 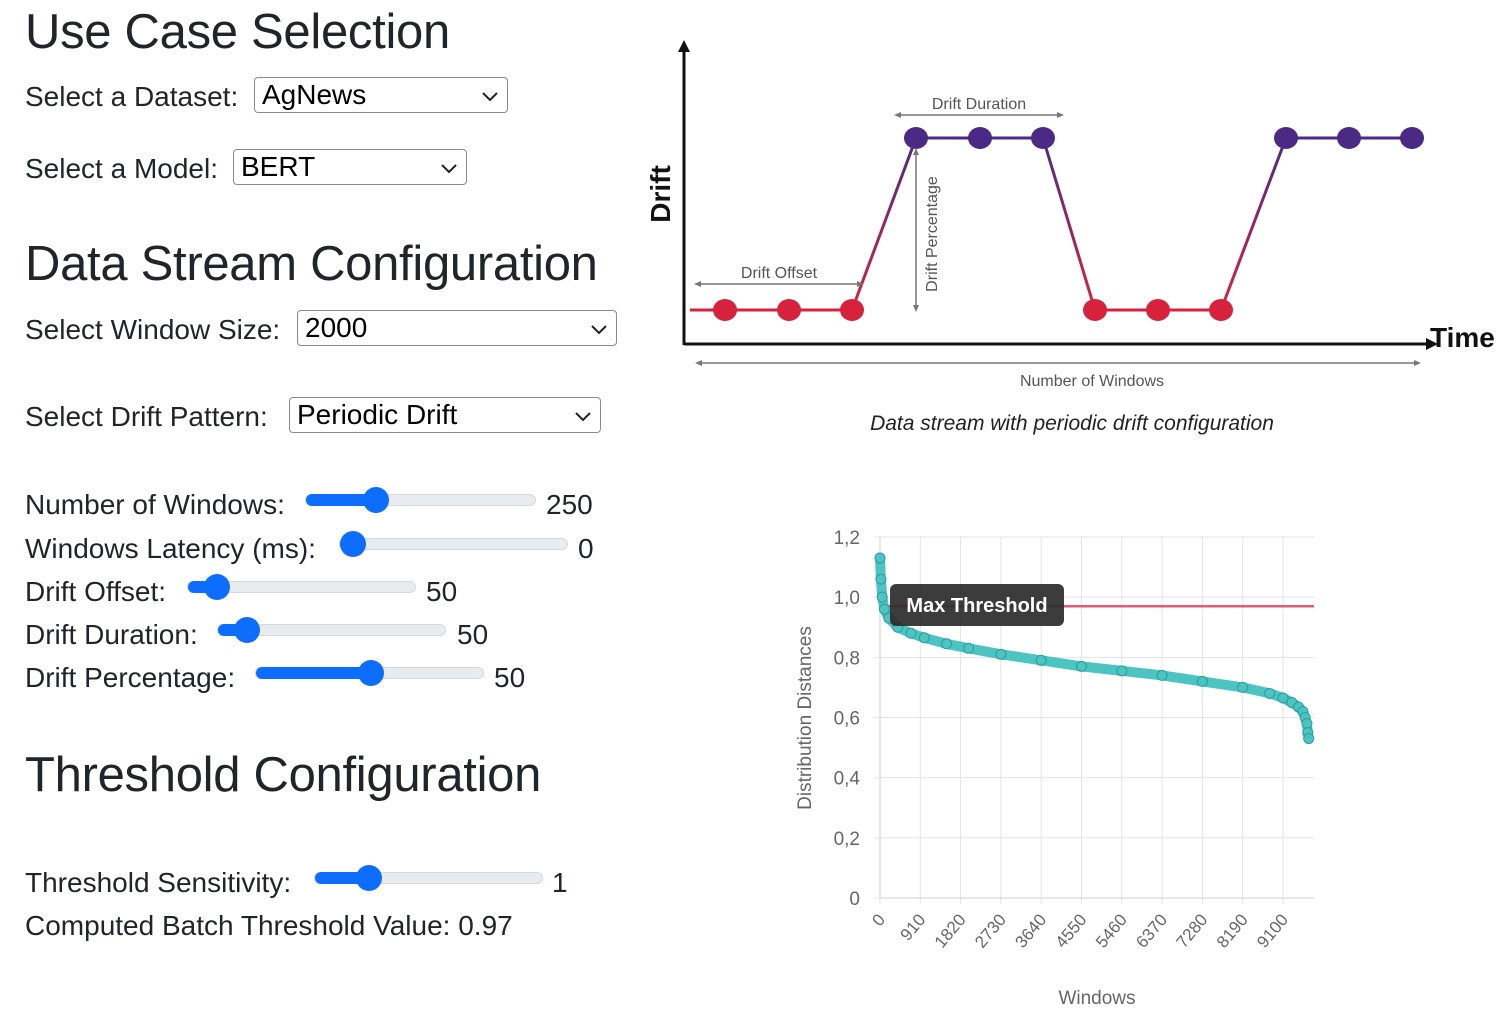 What do you see at coordinates (1192, 930) in the screenshot?
I see `x-tick-label: 7280` at bounding box center [1192, 930].